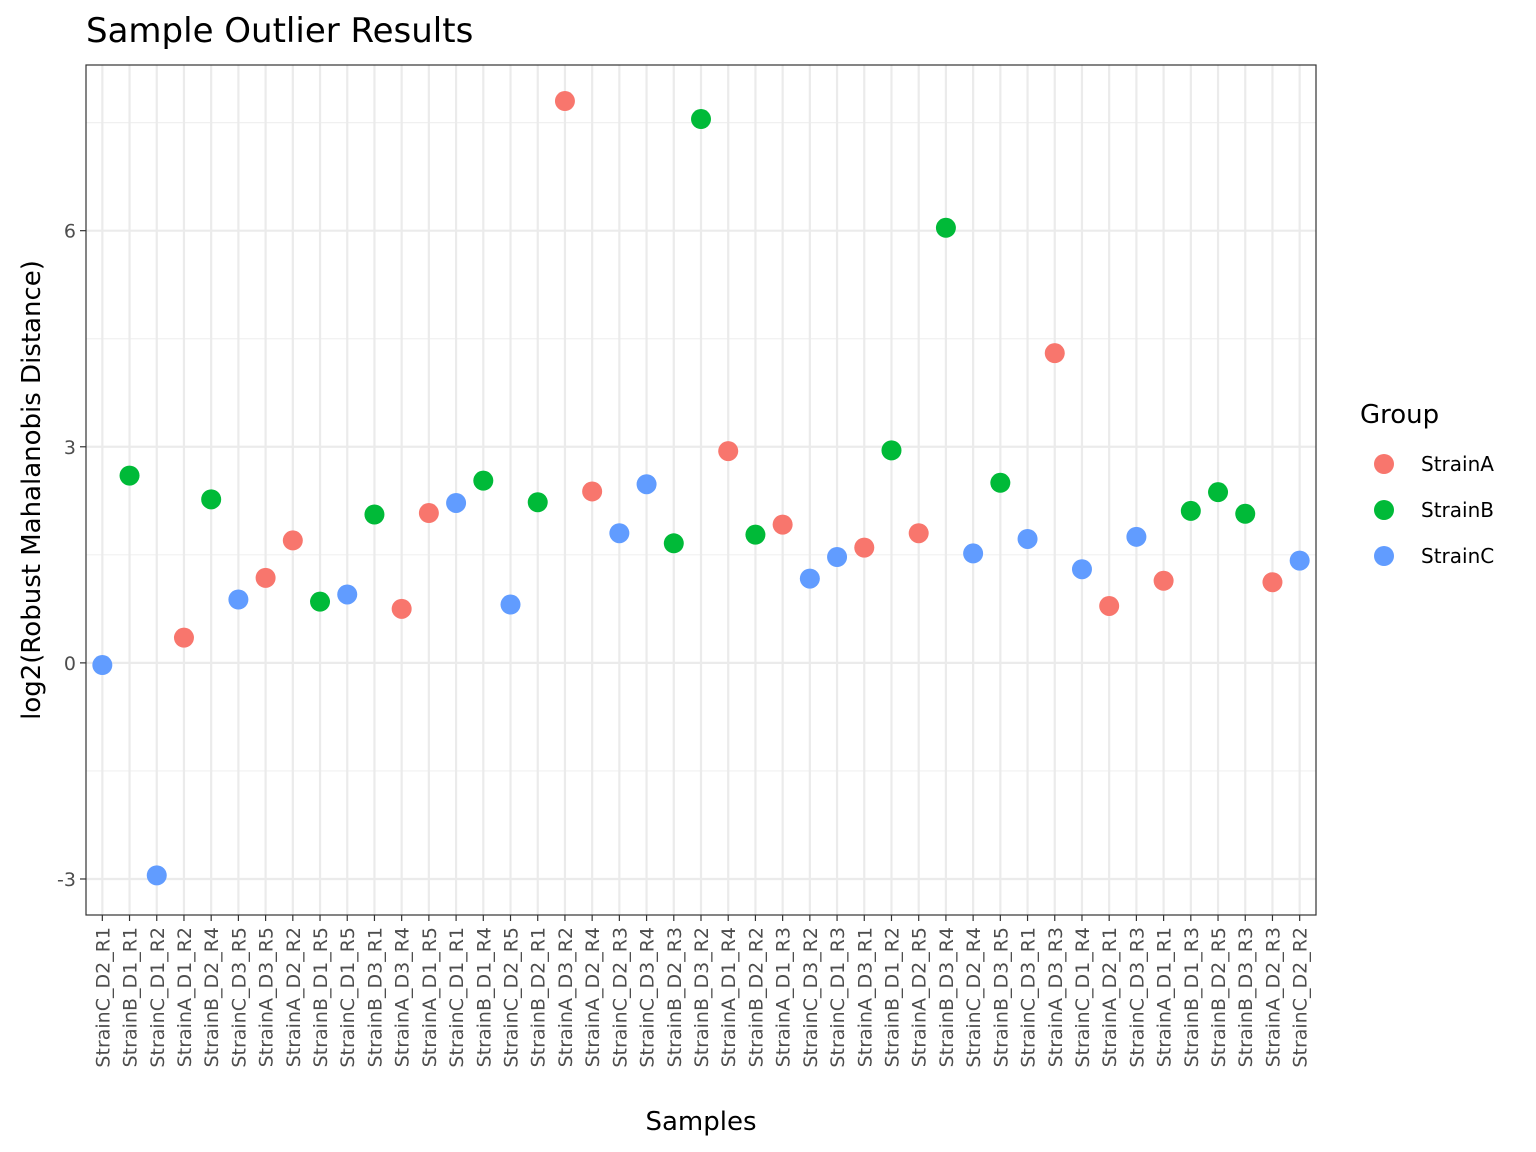 The width and height of the screenshot is (1536, 1152). I want to click on x-tick-label: StrainB_D2_R5, so click(1219, 997).